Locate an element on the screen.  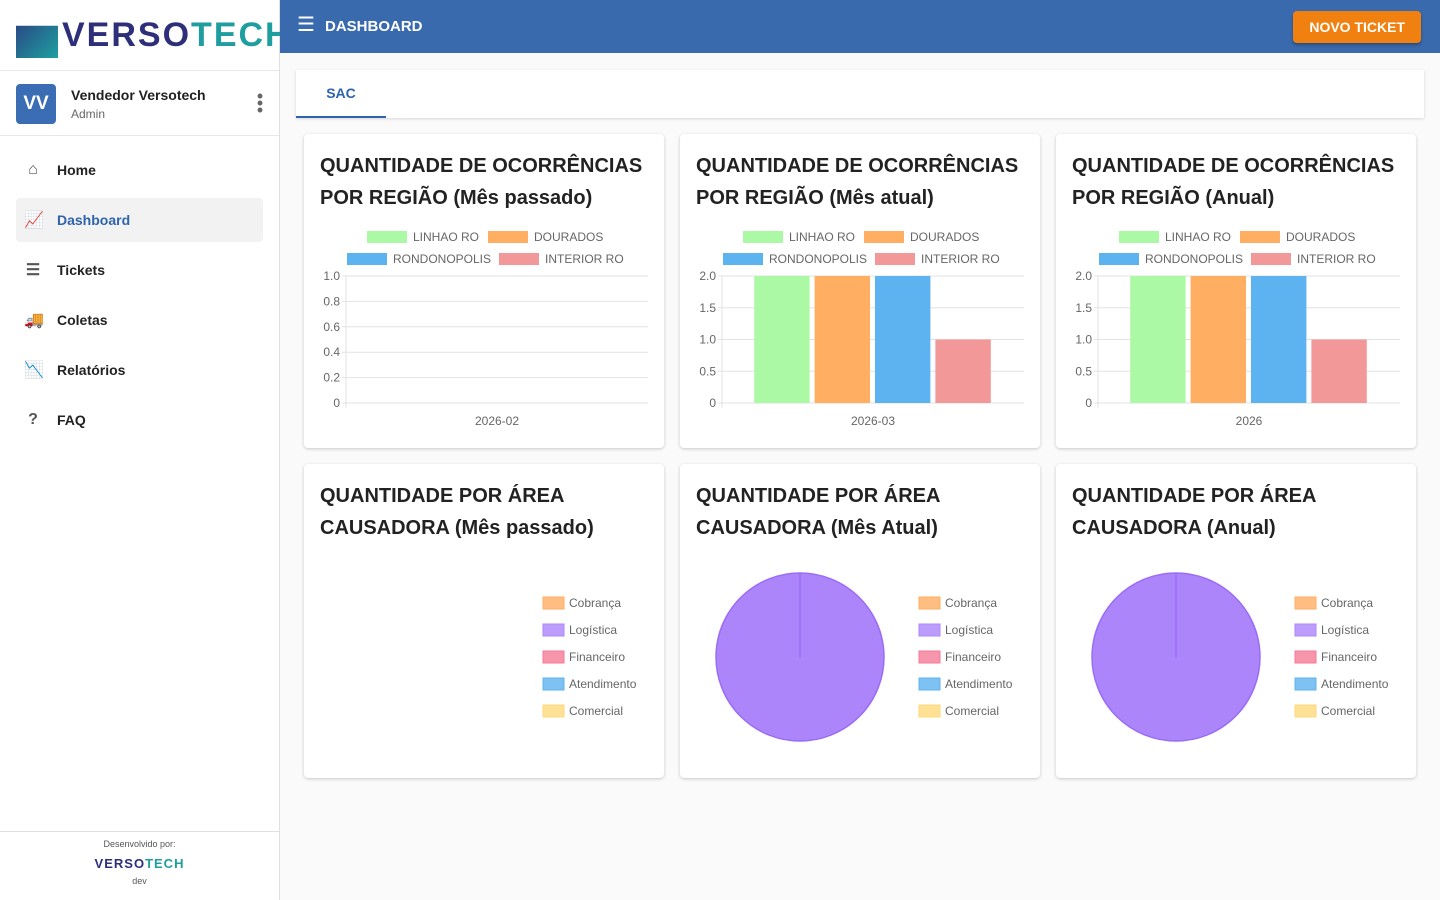
logo-mark-icon is located at coordinates (37, 41).